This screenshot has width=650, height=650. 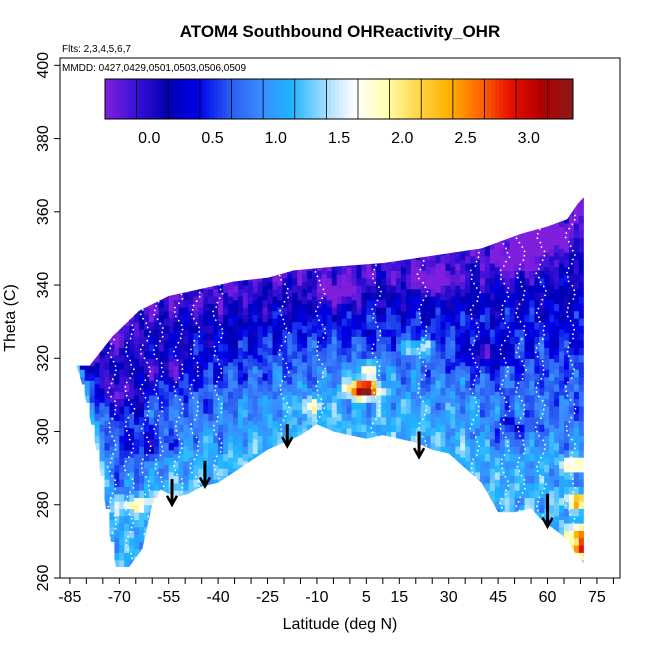 What do you see at coordinates (465, 138) in the screenshot?
I see `colorbar-tick-label: 2.5` at bounding box center [465, 138].